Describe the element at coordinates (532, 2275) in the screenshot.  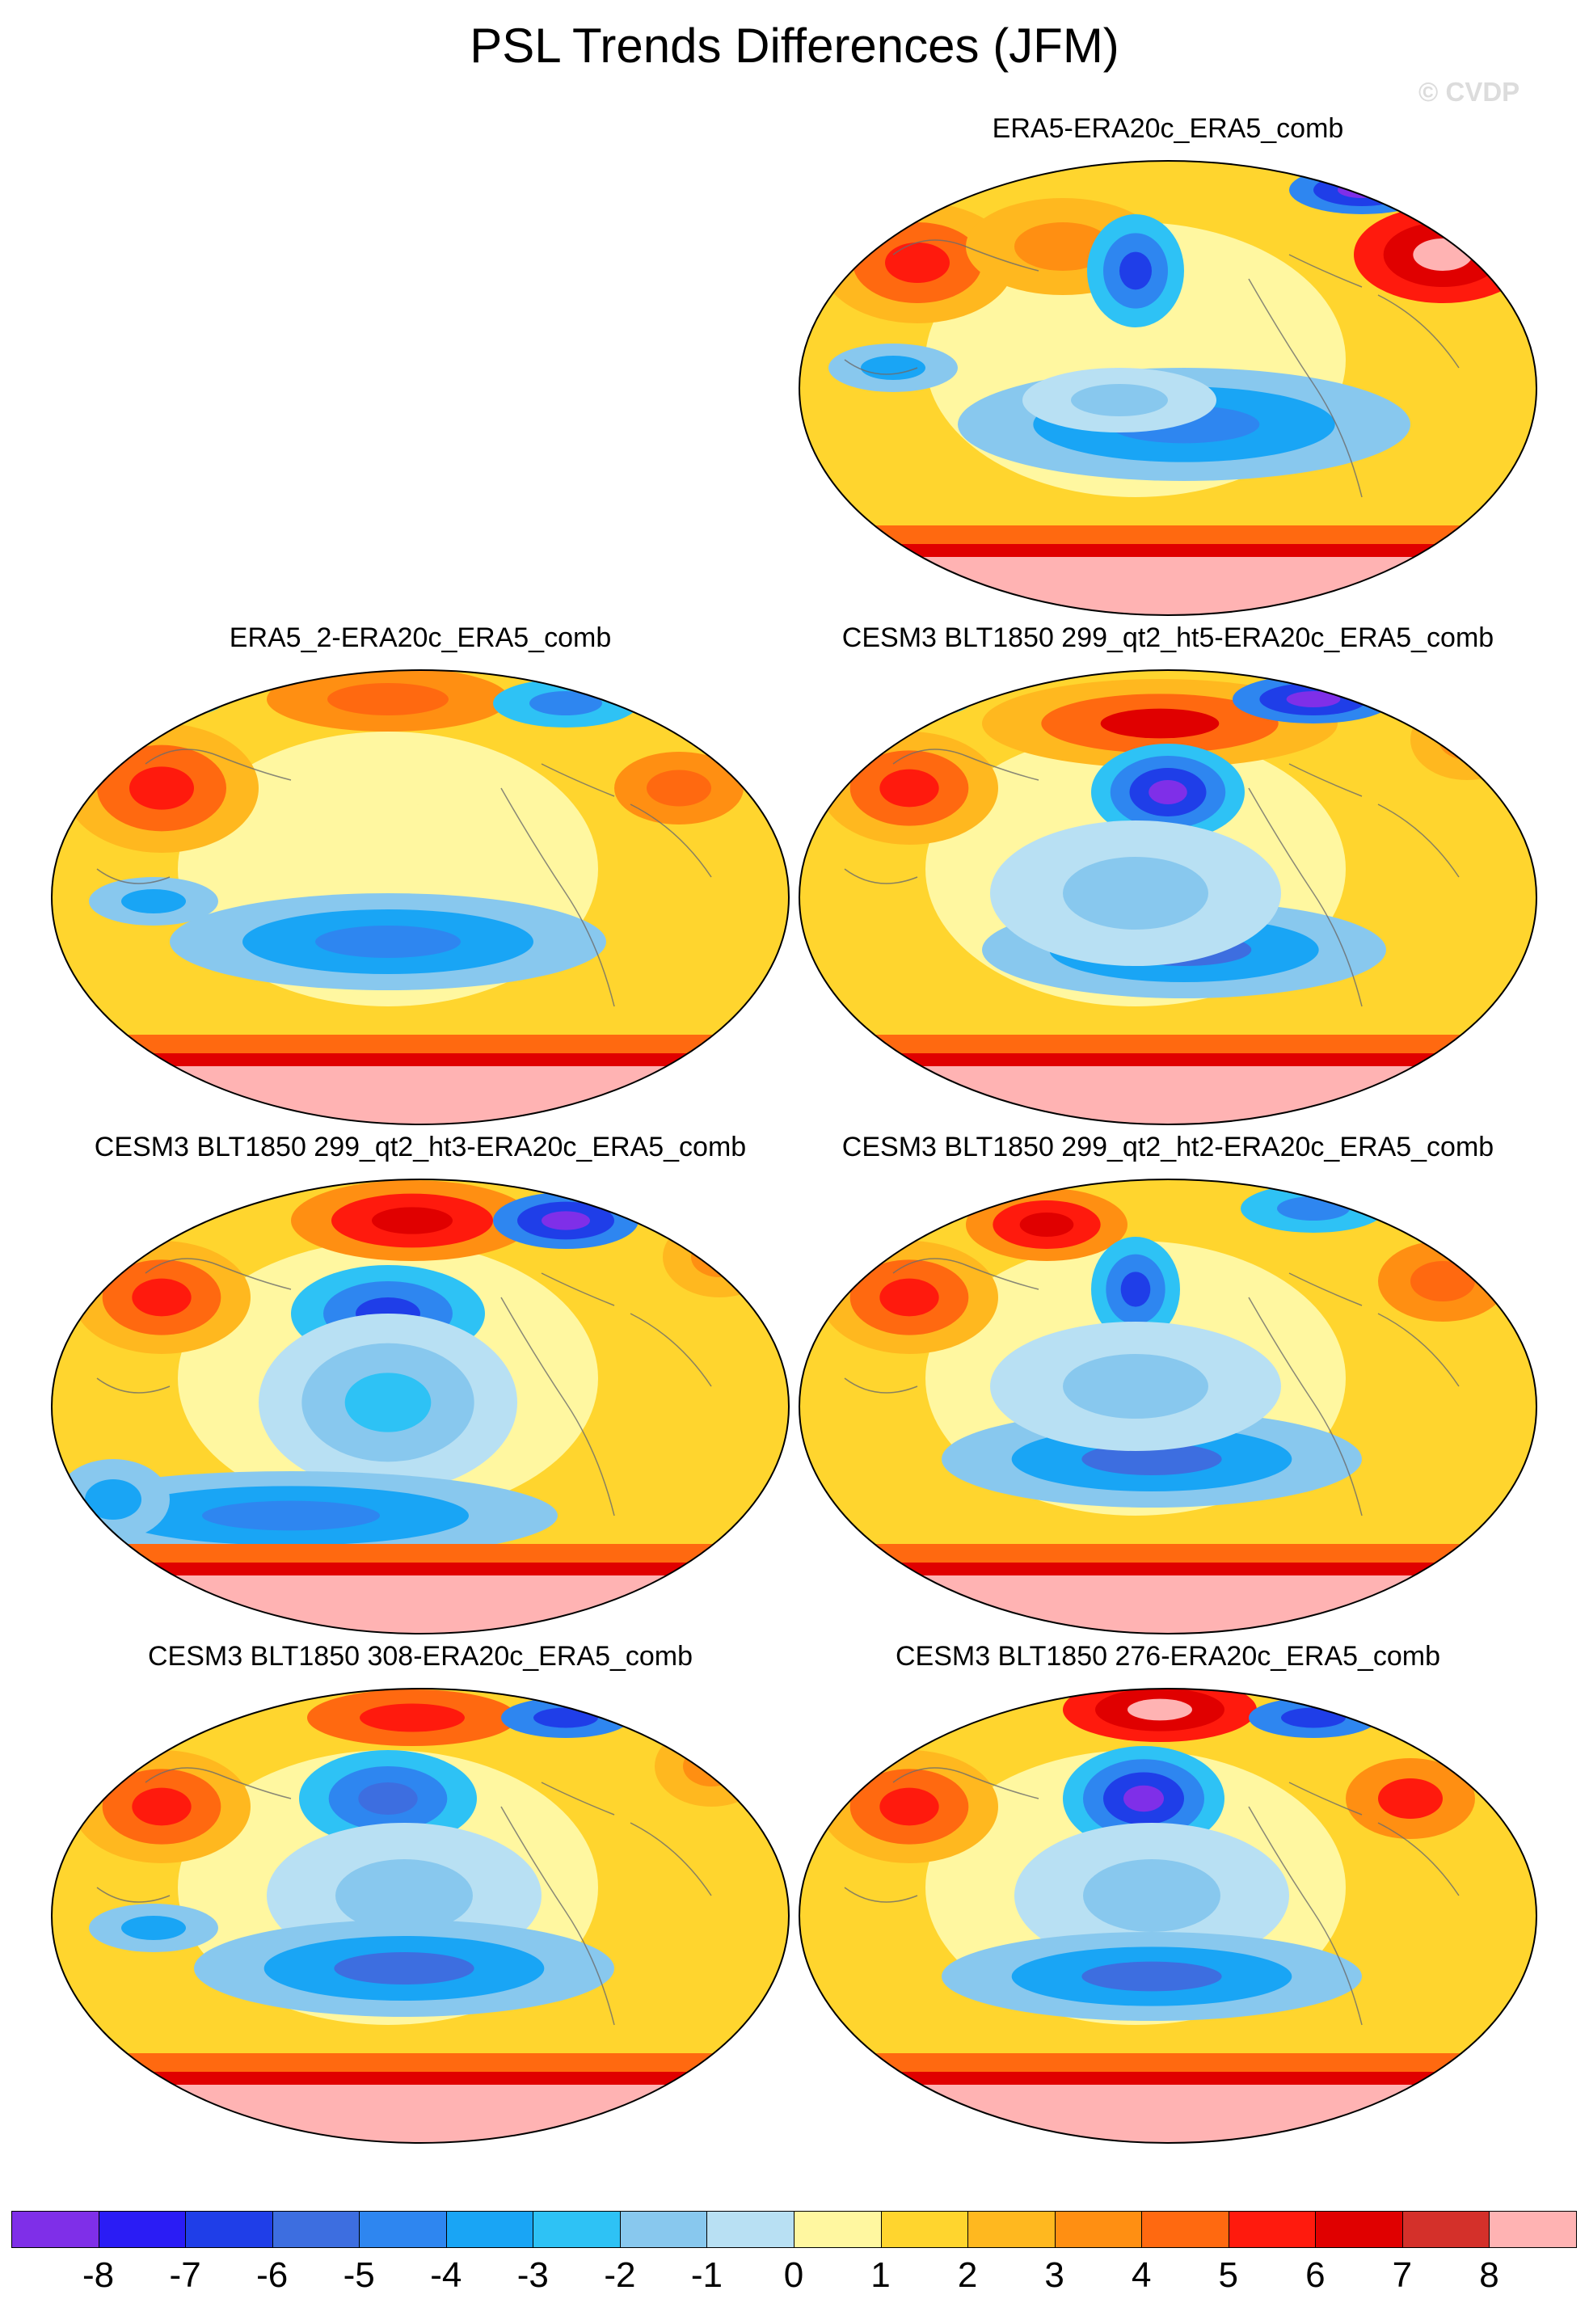
I see `colorbar-tick-label: -3` at that location.